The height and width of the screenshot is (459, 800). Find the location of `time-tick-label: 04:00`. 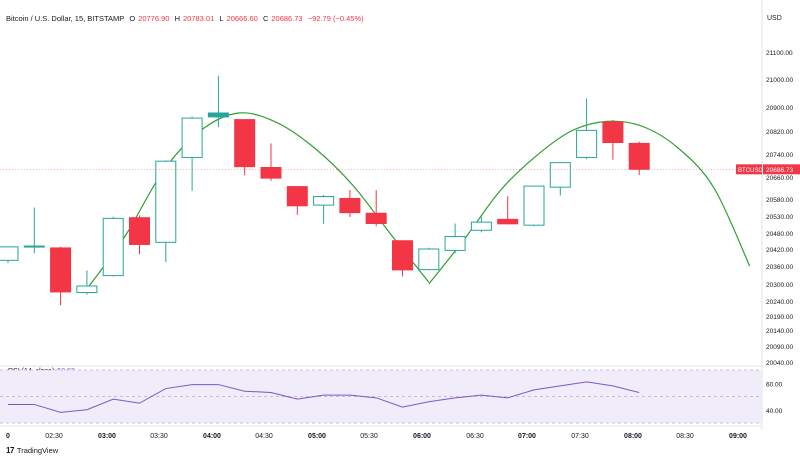

time-tick-label: 04:00 is located at coordinates (212, 436).